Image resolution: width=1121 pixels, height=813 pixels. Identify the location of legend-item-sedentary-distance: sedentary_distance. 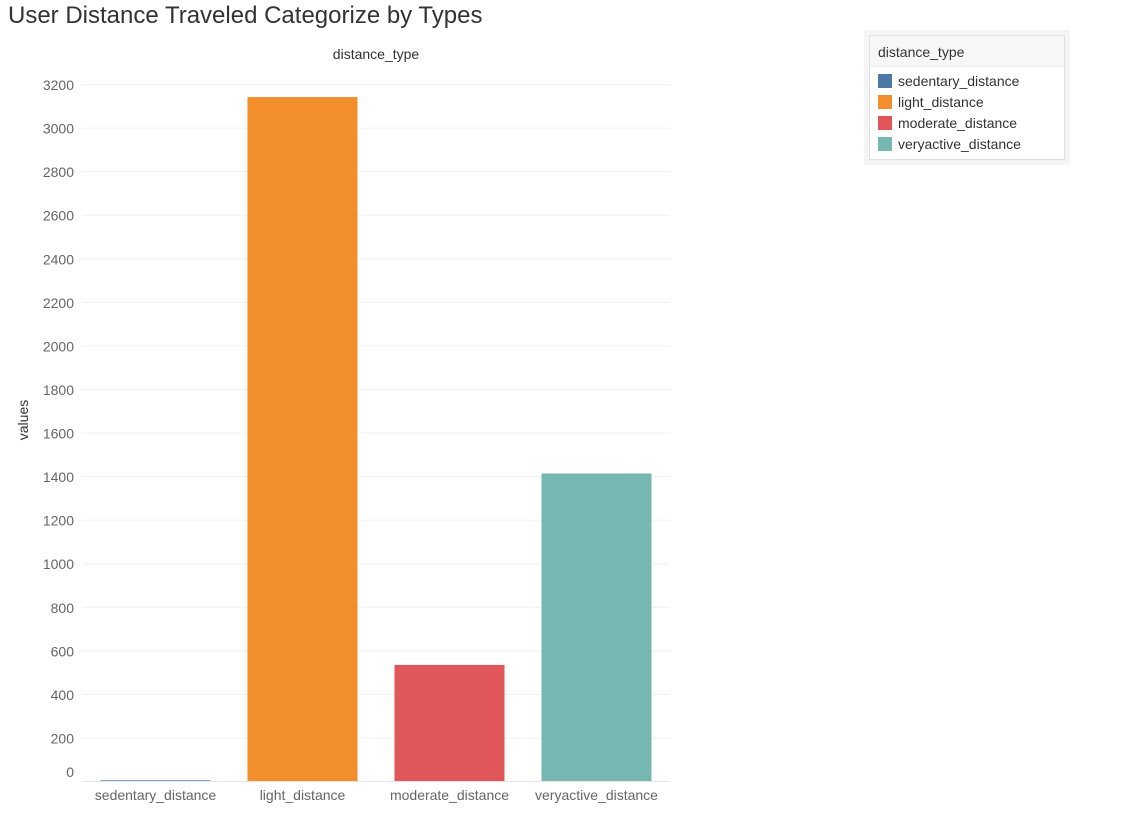
(971, 80).